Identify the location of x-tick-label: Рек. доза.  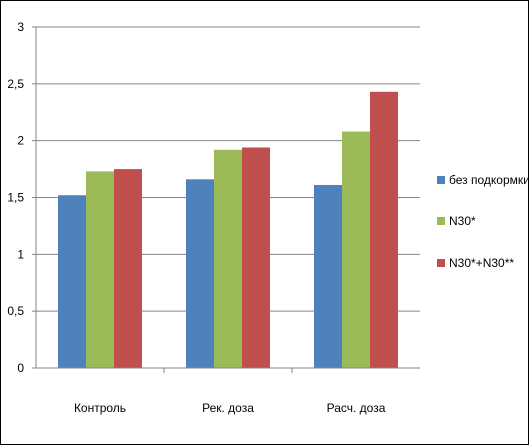
(228, 408).